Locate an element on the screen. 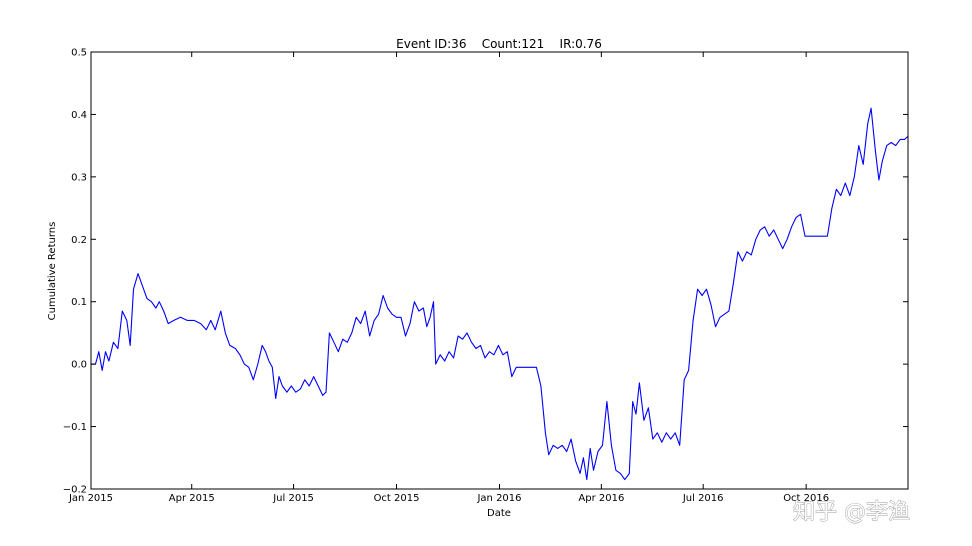  x-tick-label: Jul 2016 is located at coordinates (703, 498).